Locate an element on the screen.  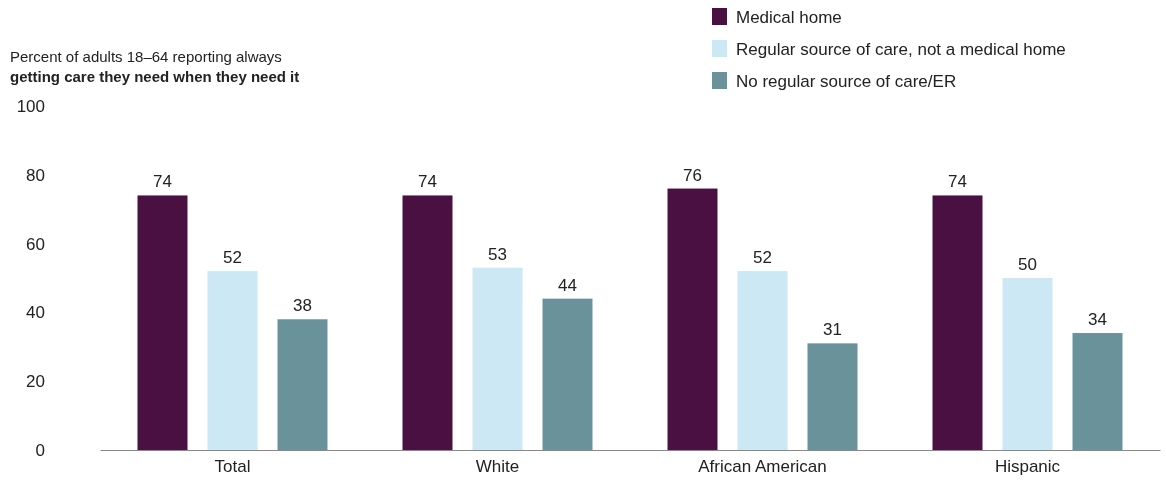
data-label: 38 is located at coordinates (302, 306).